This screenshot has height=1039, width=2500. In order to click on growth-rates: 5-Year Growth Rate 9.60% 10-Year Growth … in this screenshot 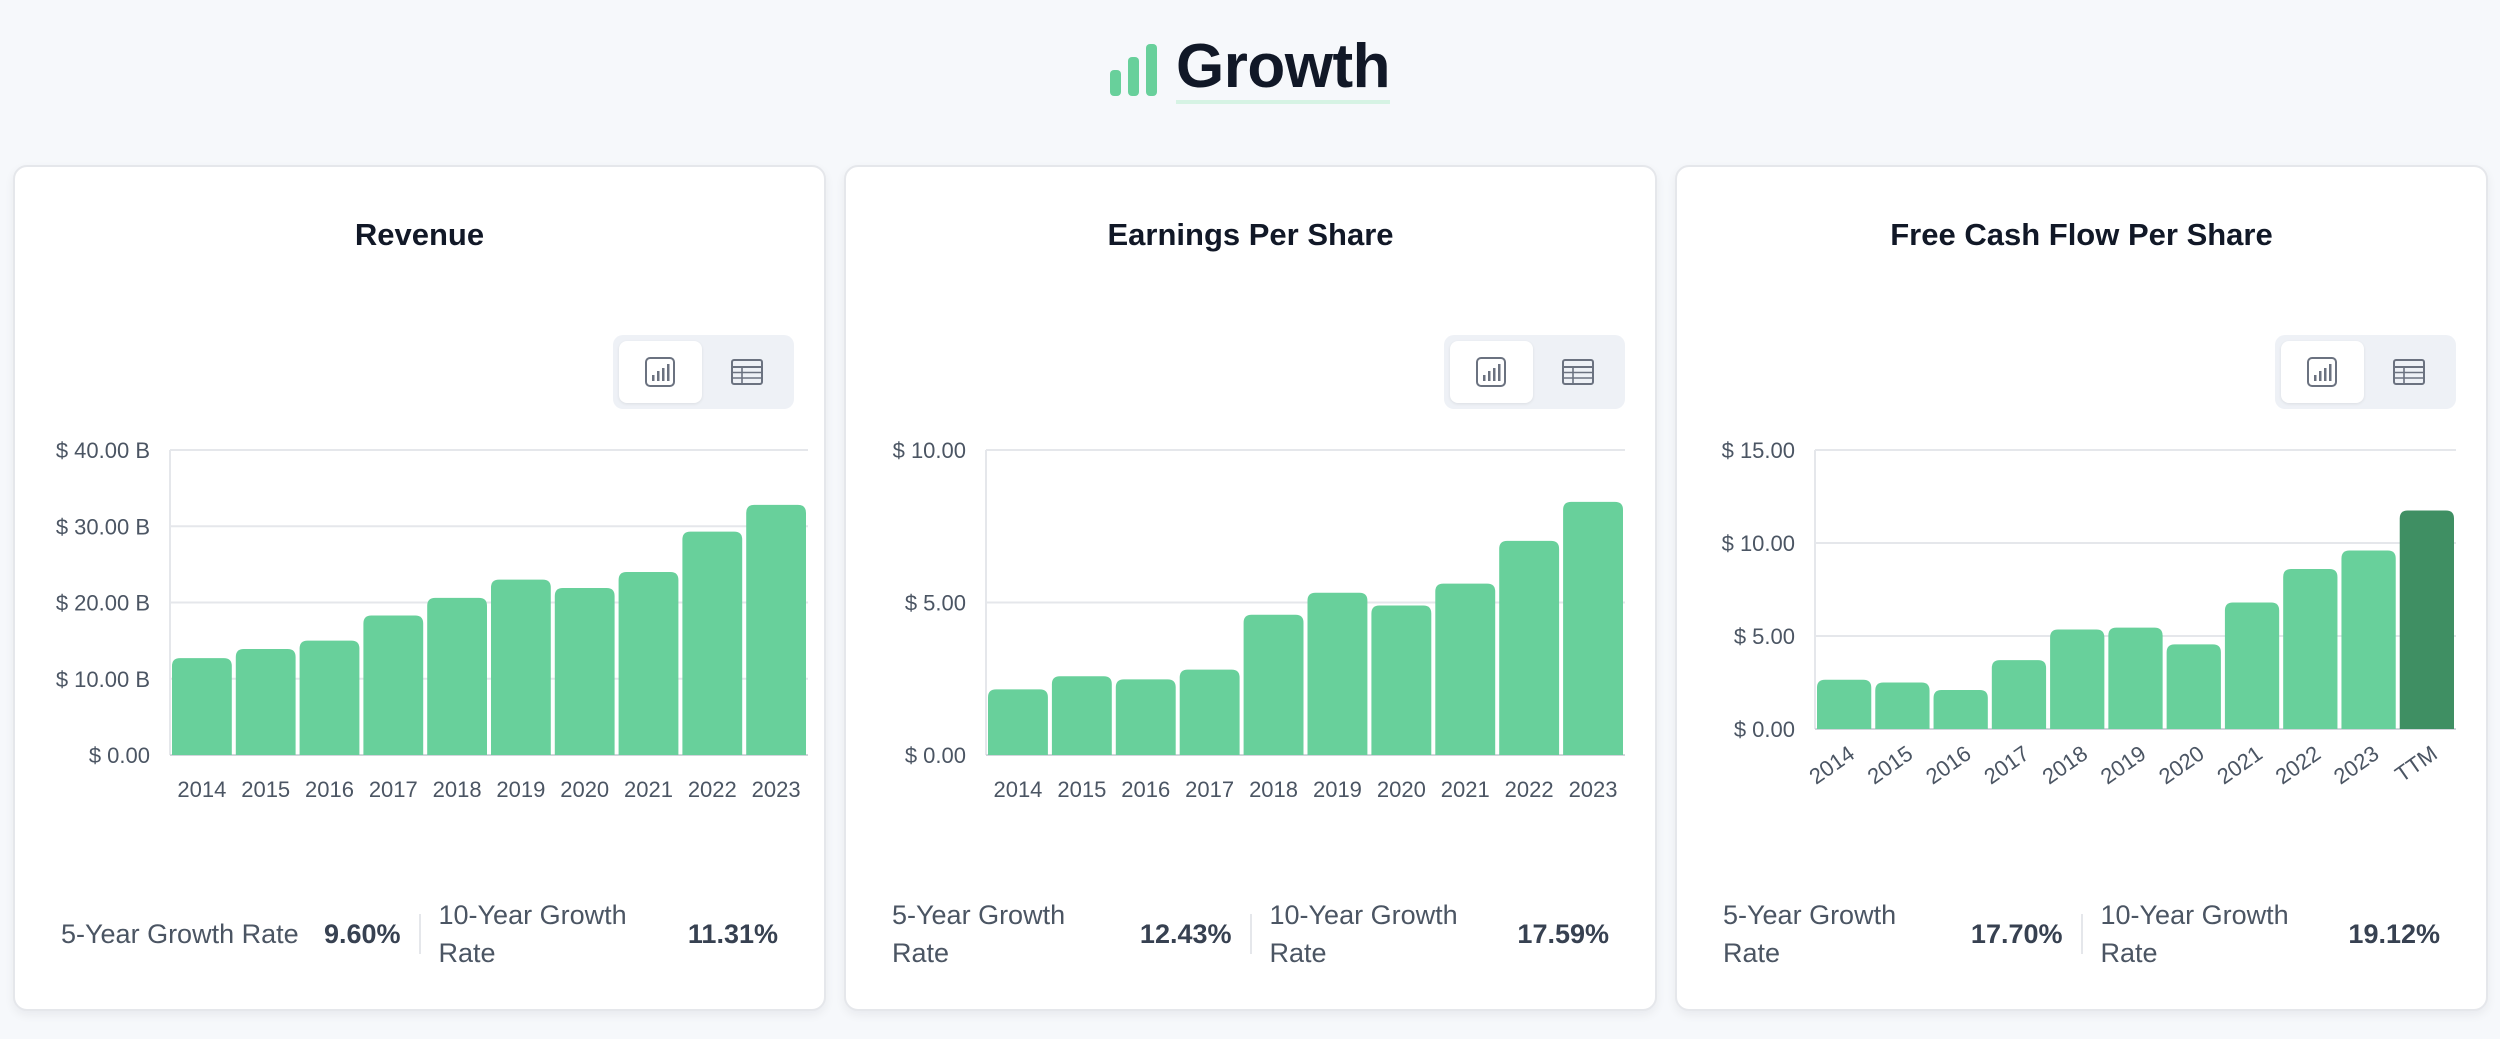, I will do `click(419, 934)`.